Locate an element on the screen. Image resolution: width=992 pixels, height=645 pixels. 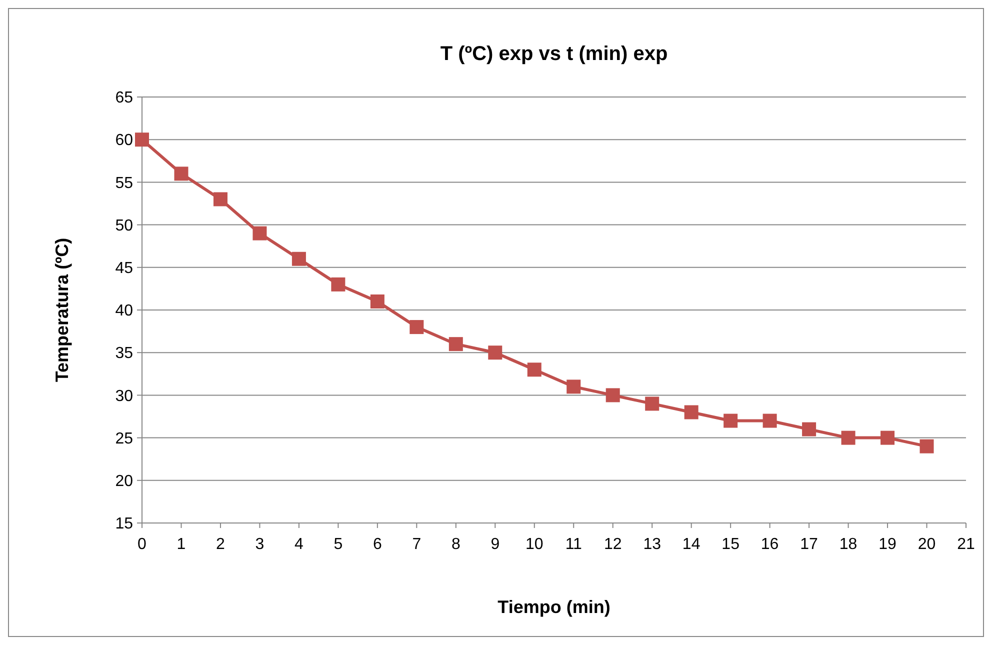
y-tick-label: 40 is located at coordinates (124, 311).